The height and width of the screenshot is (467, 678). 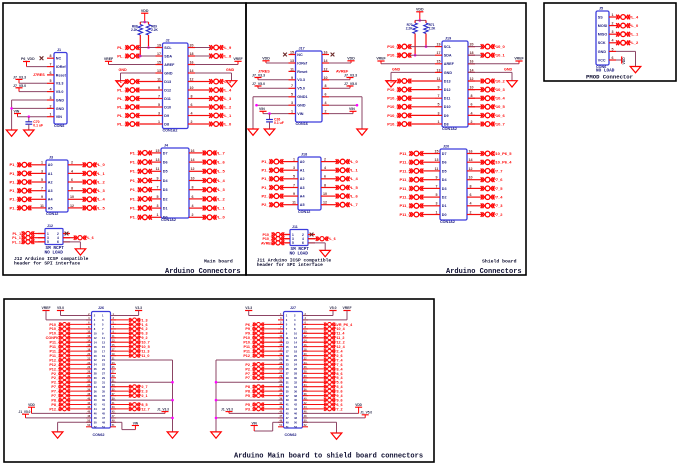 I want to click on svg-text: P1_6, so click(x=143, y=325).